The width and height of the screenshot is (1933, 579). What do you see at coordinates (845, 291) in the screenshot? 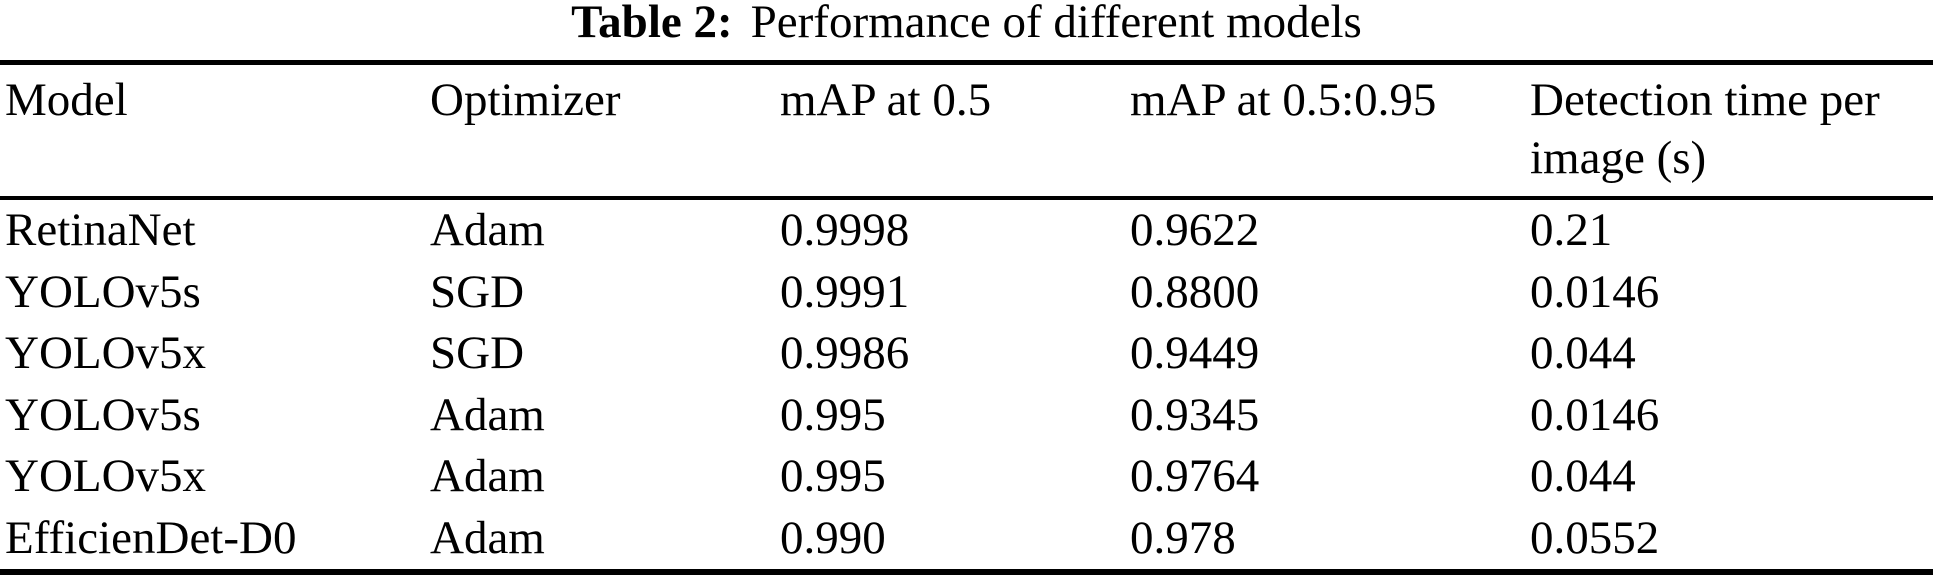
I see `cell-map-05: 0.9991` at bounding box center [845, 291].